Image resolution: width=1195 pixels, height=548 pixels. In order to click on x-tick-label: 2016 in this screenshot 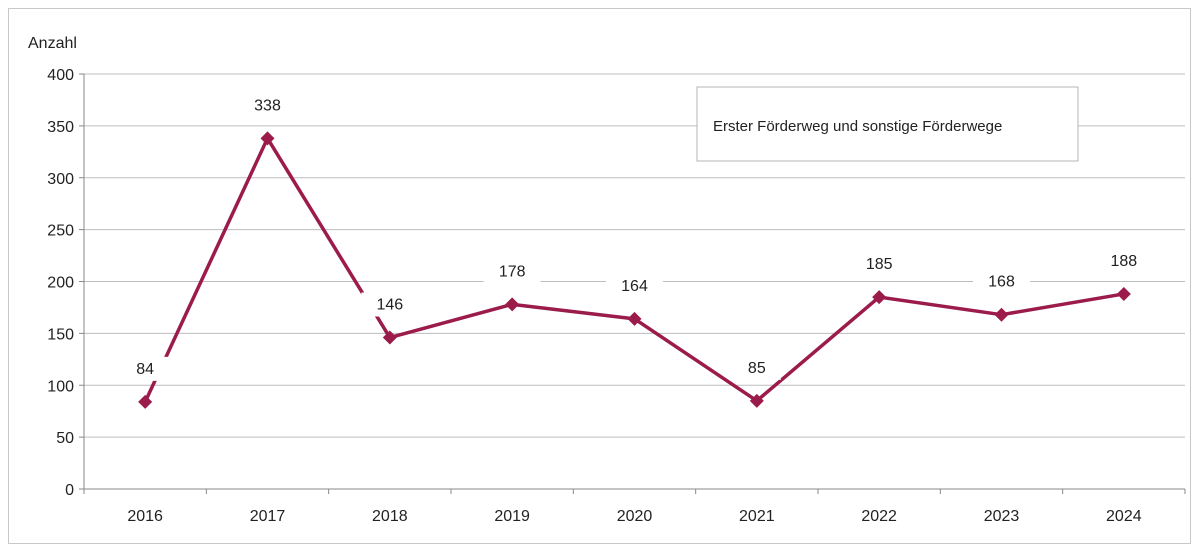, I will do `click(145, 516)`.